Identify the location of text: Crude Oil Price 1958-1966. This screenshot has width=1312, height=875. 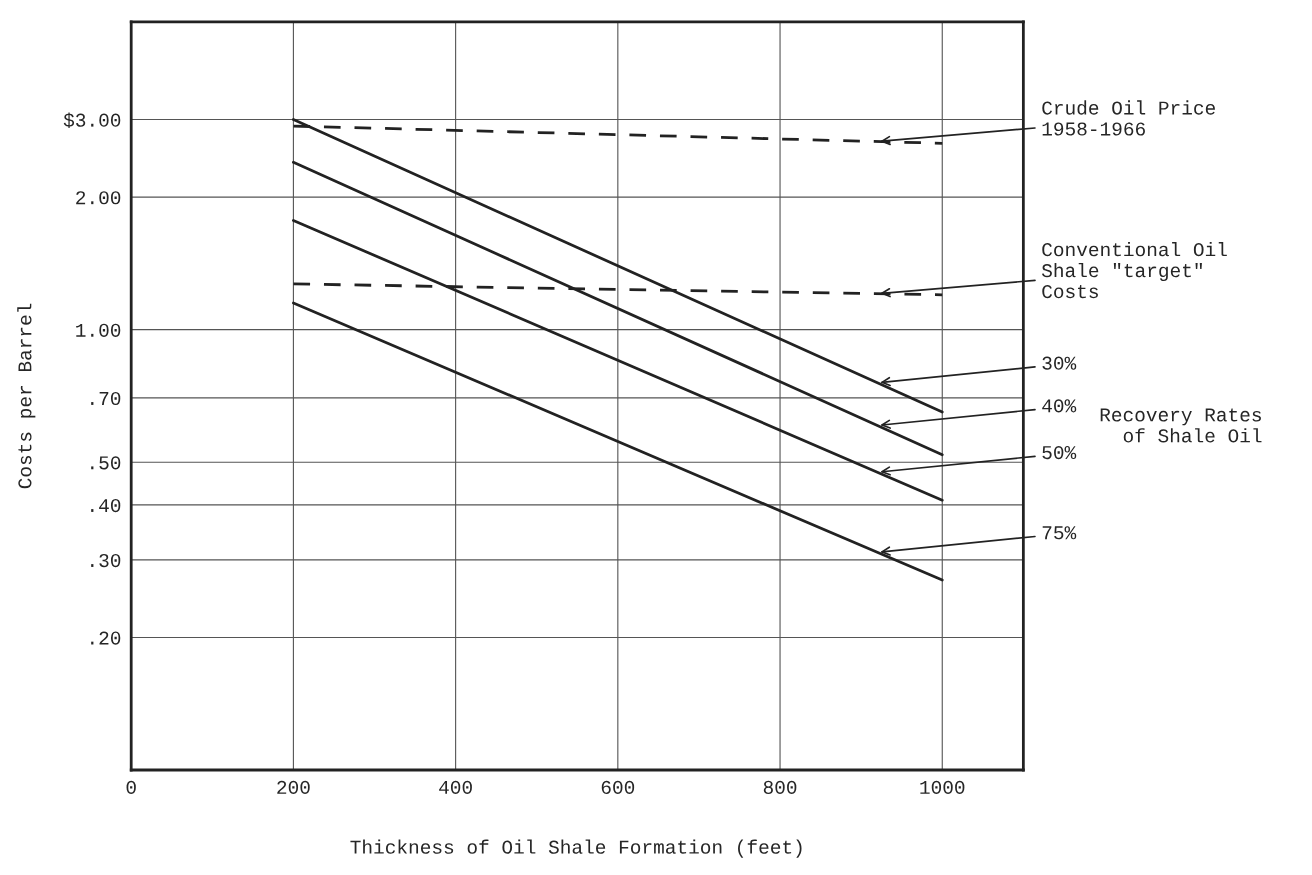
(1128, 118).